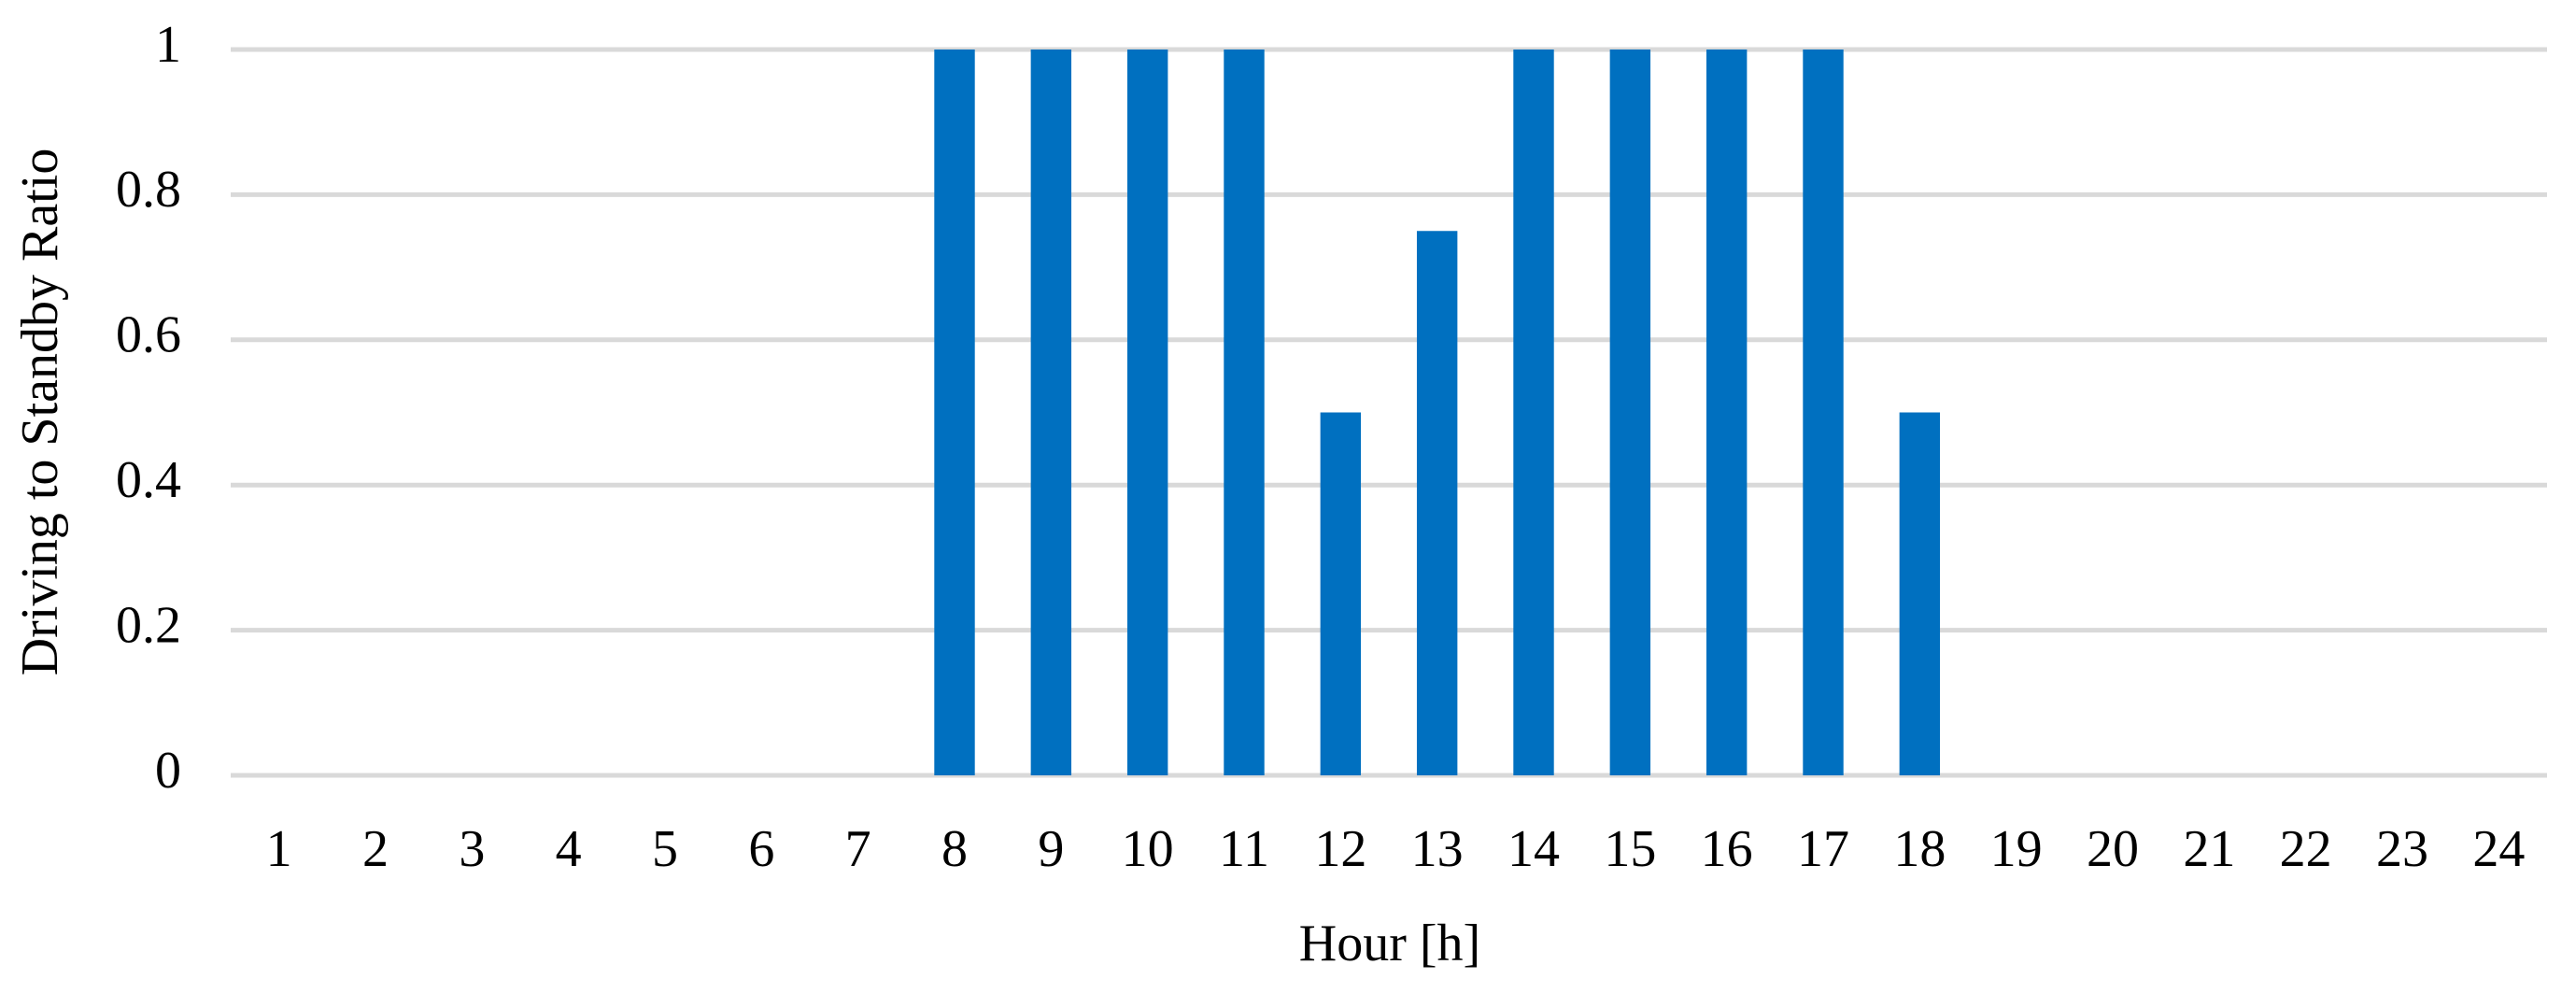  What do you see at coordinates (2306, 849) in the screenshot?
I see `x-tick-label: 22` at bounding box center [2306, 849].